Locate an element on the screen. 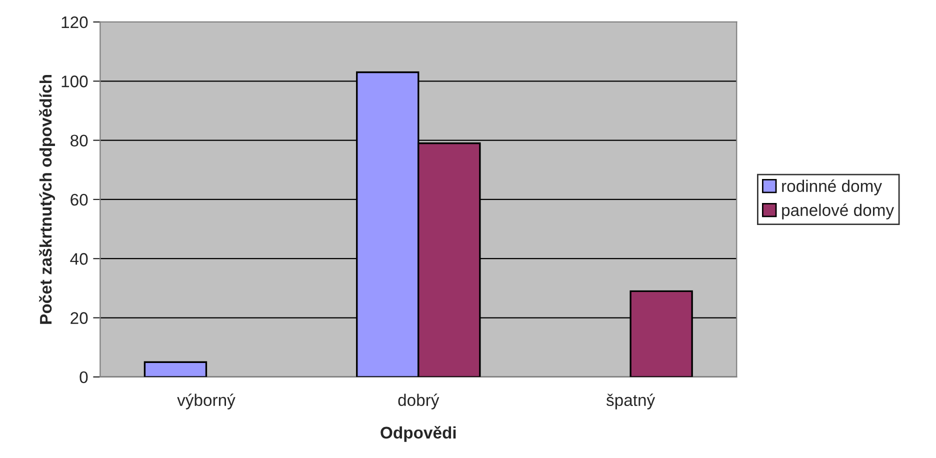  x-tick-label: výborný is located at coordinates (206, 402).